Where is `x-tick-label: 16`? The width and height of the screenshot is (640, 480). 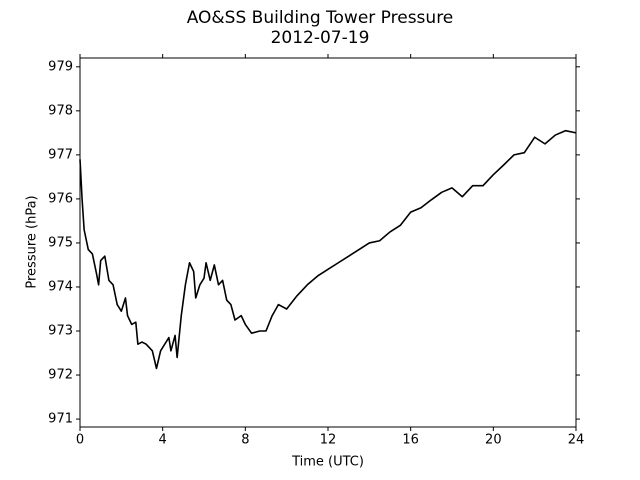 x-tick-label: 16 is located at coordinates (410, 440).